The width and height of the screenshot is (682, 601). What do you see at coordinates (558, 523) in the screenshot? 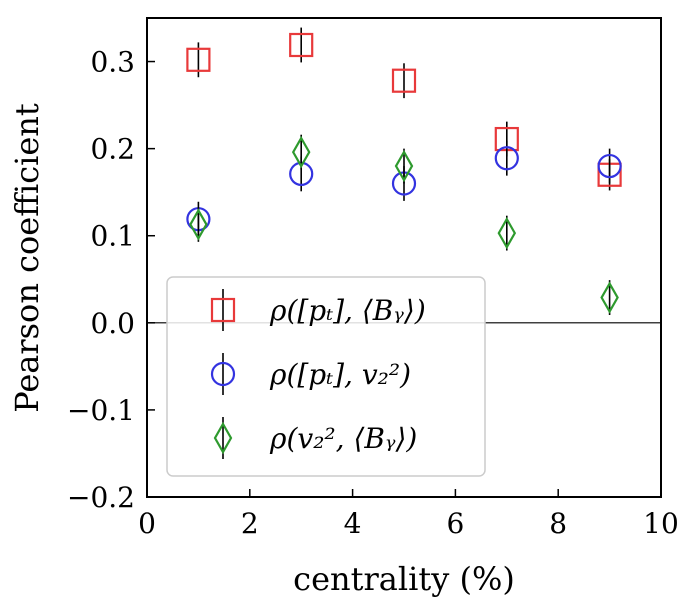
I see `x-tick-label: 8` at bounding box center [558, 523].